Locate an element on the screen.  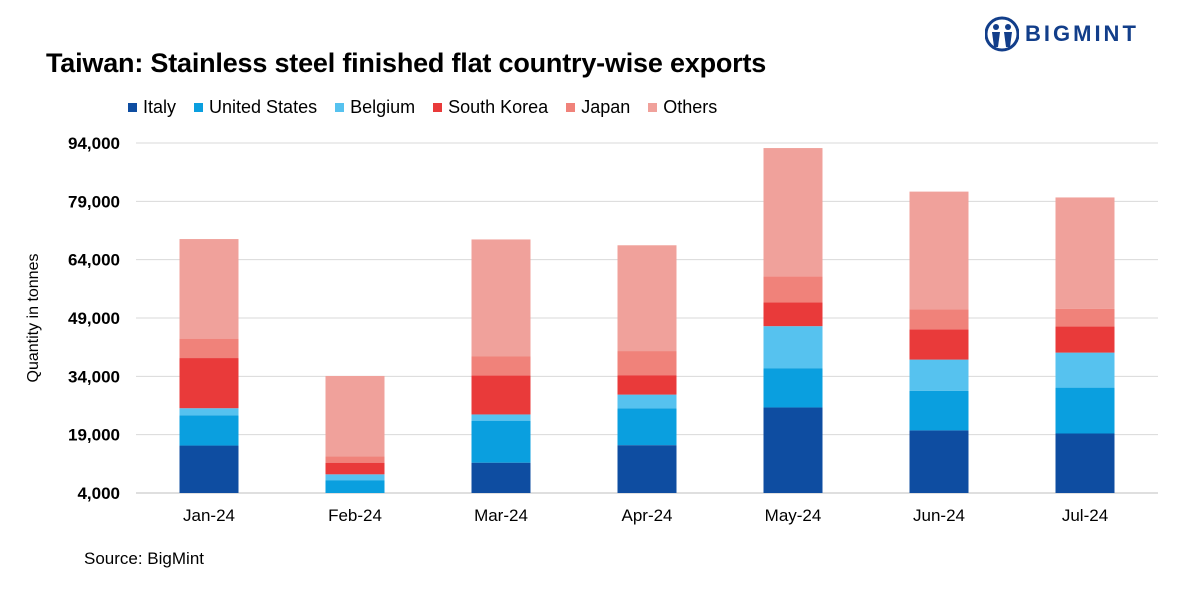
legend-item-united-states: United States is located at coordinates (255, 107).